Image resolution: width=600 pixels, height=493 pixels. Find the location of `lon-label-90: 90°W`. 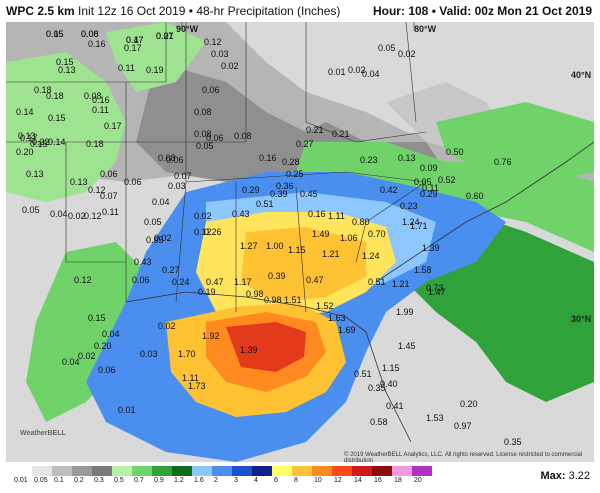

lon-label-90: 90°W is located at coordinates (187, 29).